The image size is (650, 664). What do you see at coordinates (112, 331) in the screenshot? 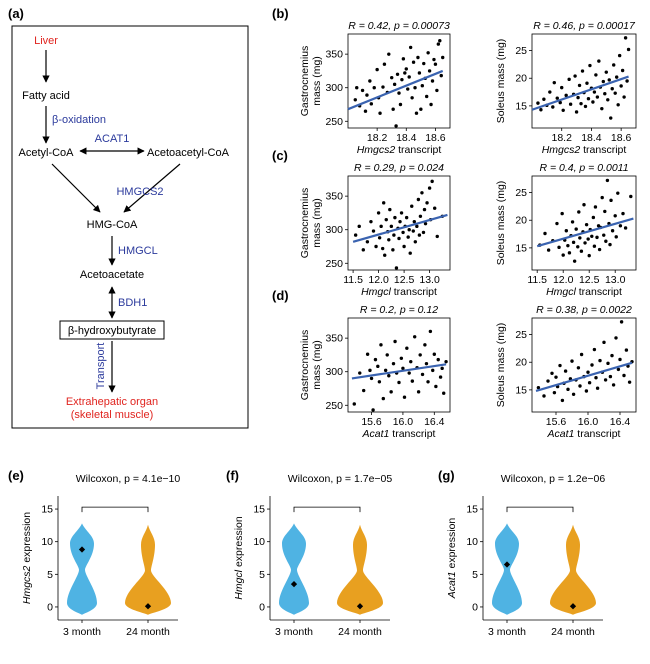
I see `bhb-label: β-hydroxybutyrate` at bounding box center [112, 331].